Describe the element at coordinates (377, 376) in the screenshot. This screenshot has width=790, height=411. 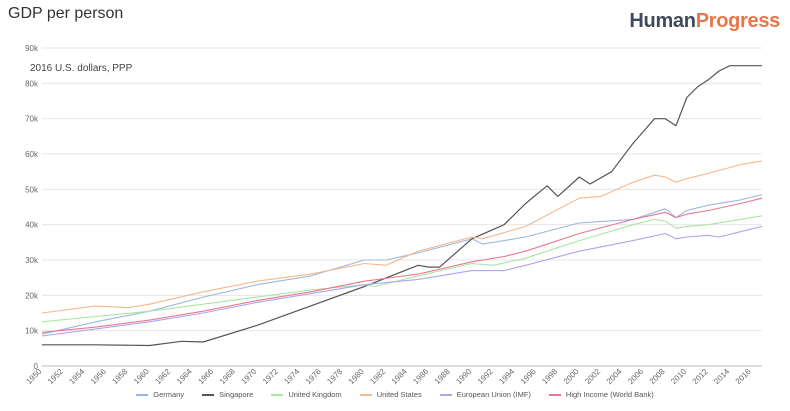
I see `x-tick-label: 1982` at that location.